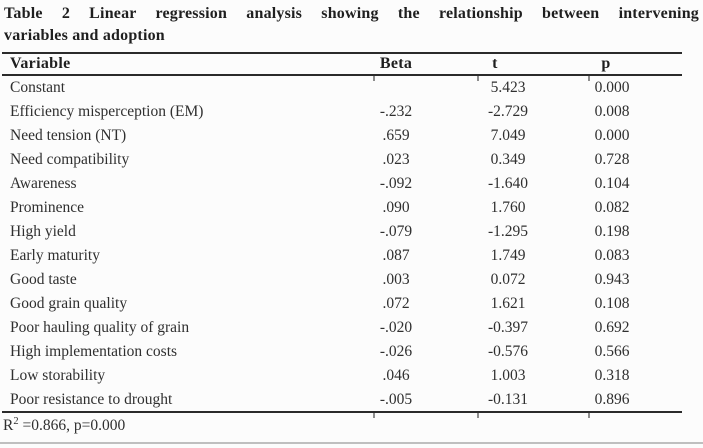 Image resolution: width=703 pixels, height=448 pixels. Describe the element at coordinates (396, 399) in the screenshot. I see `cell-beta: -.005` at that location.